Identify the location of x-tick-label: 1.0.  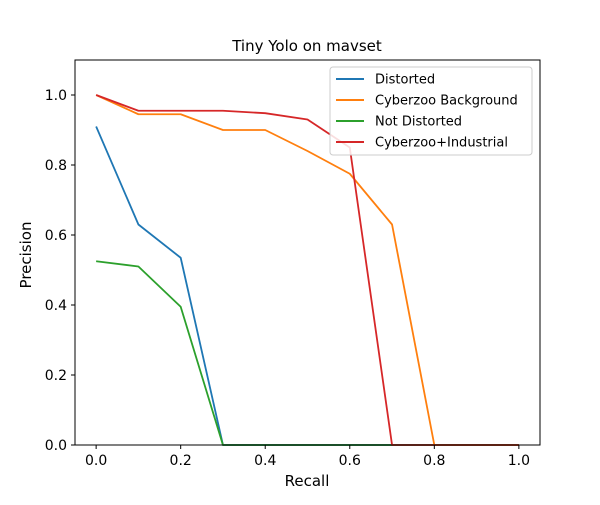
(519, 461).